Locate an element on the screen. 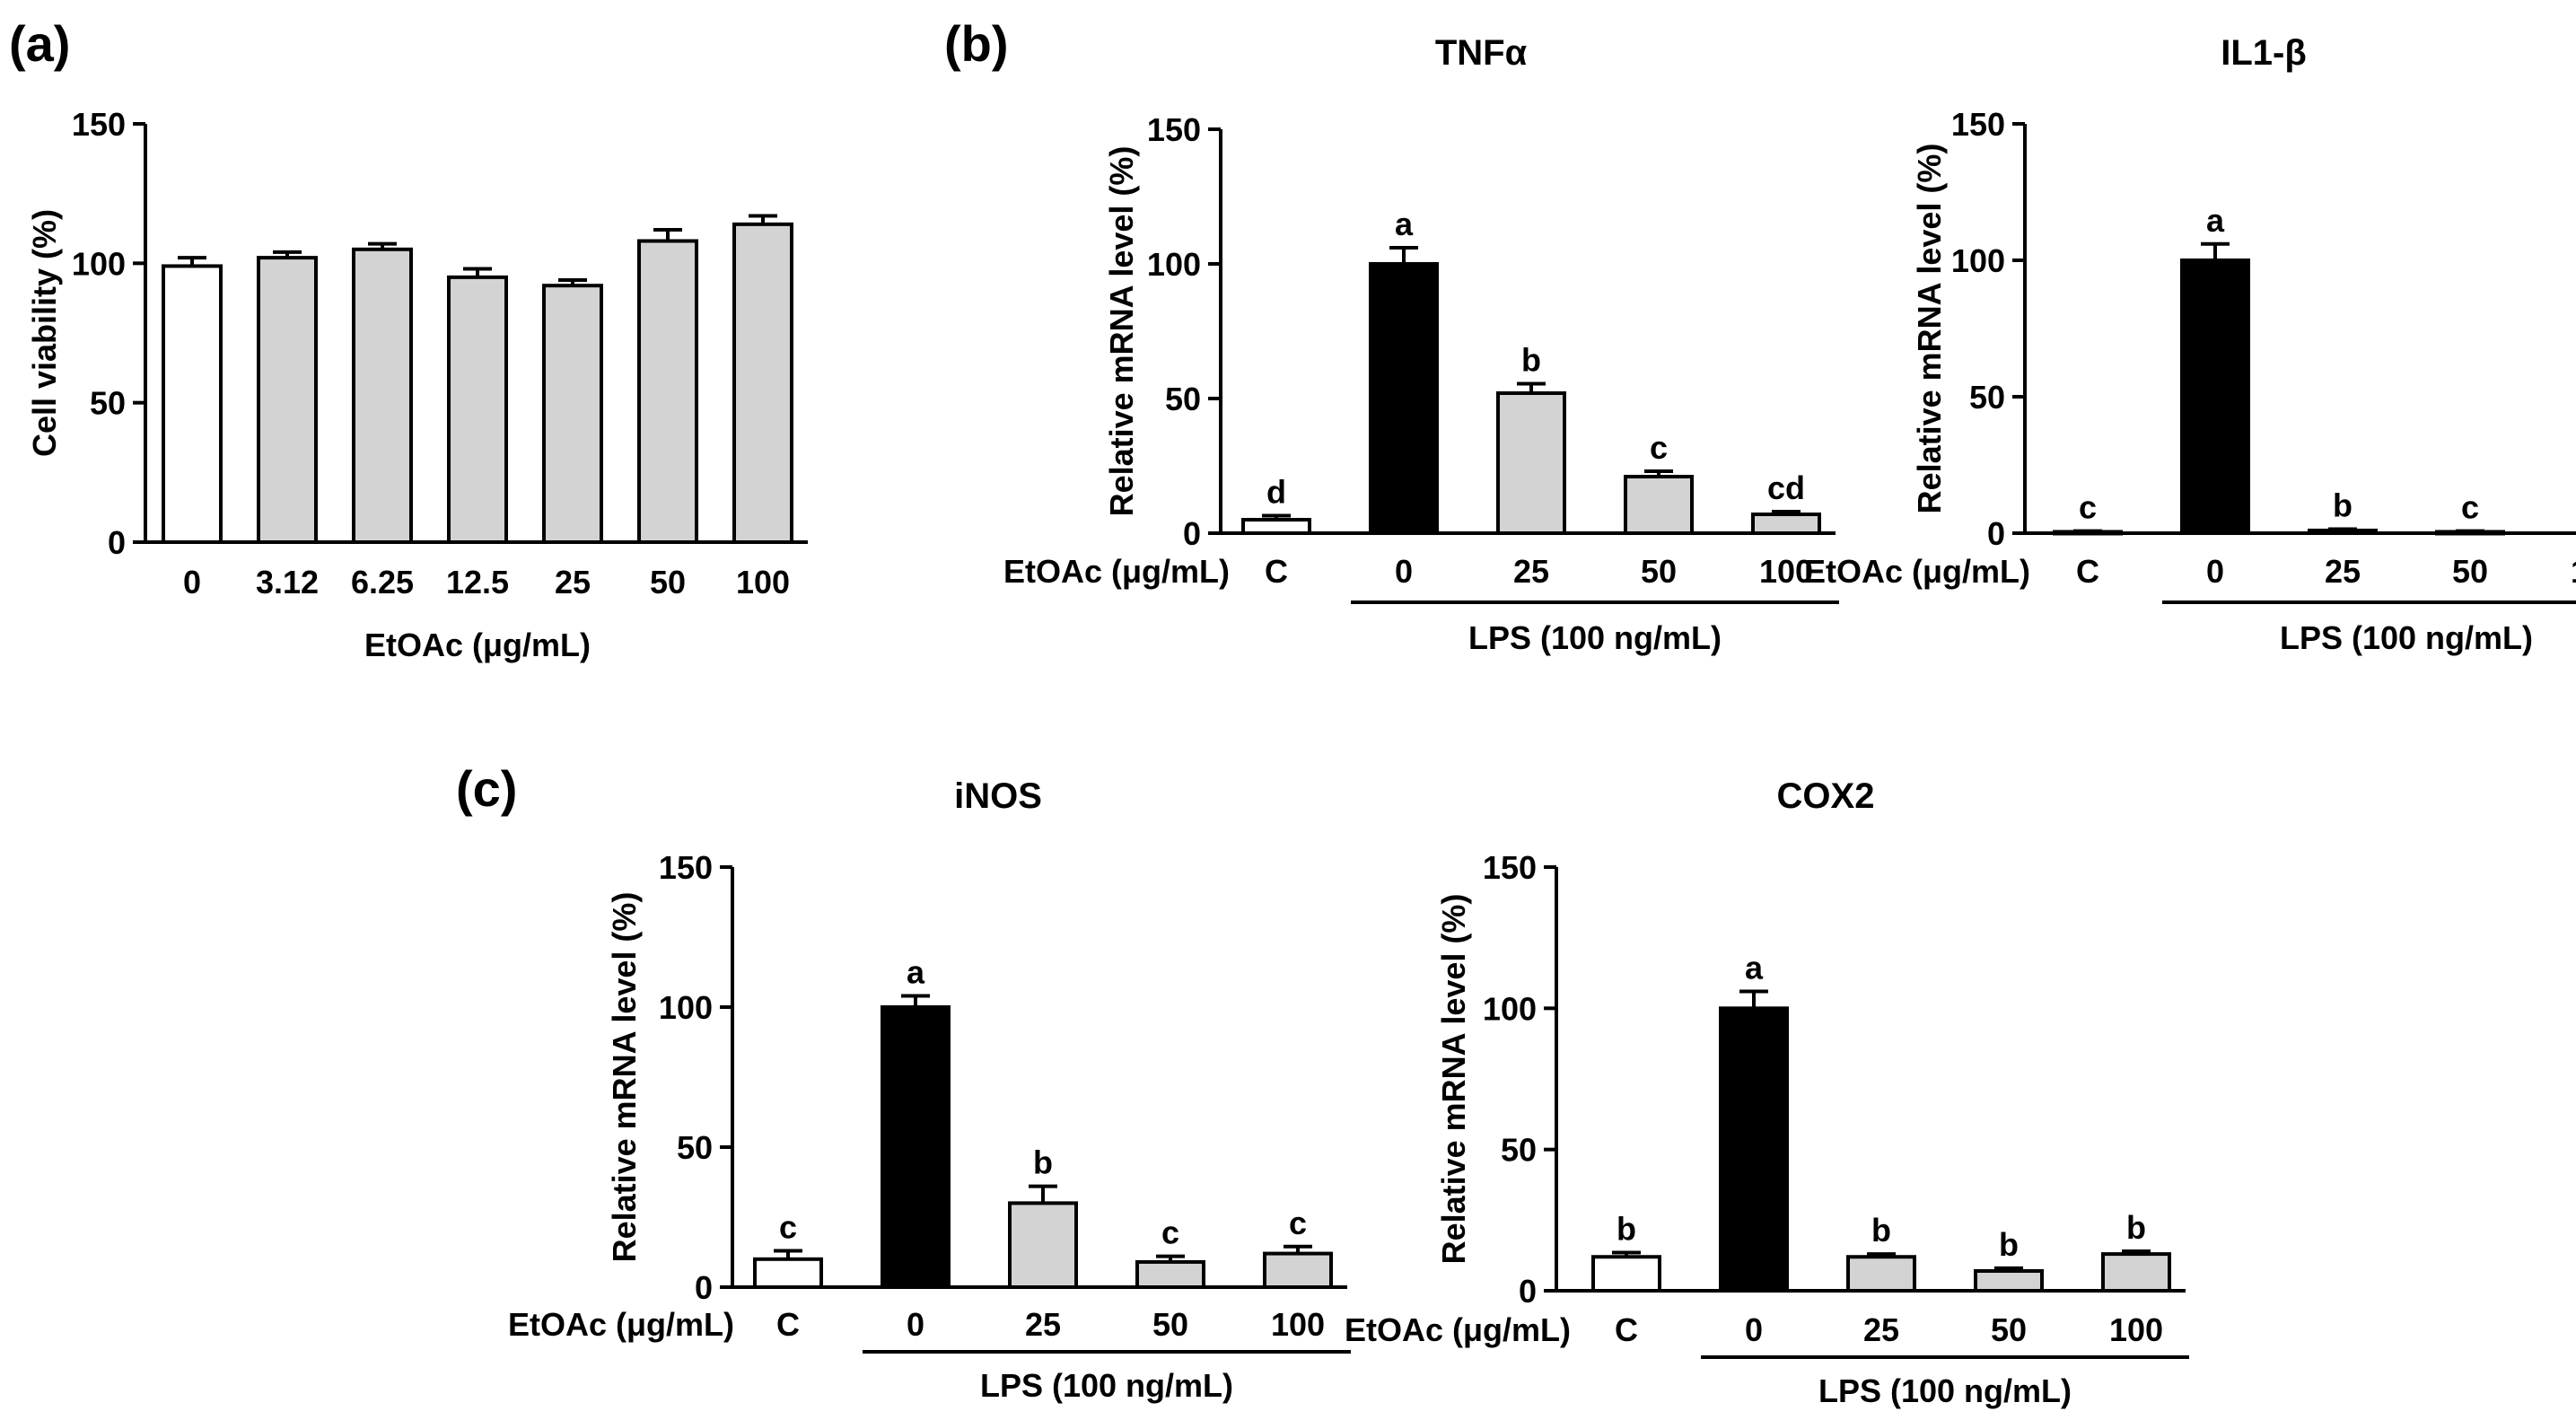  x-tick-label: 12.5 is located at coordinates (477, 582).